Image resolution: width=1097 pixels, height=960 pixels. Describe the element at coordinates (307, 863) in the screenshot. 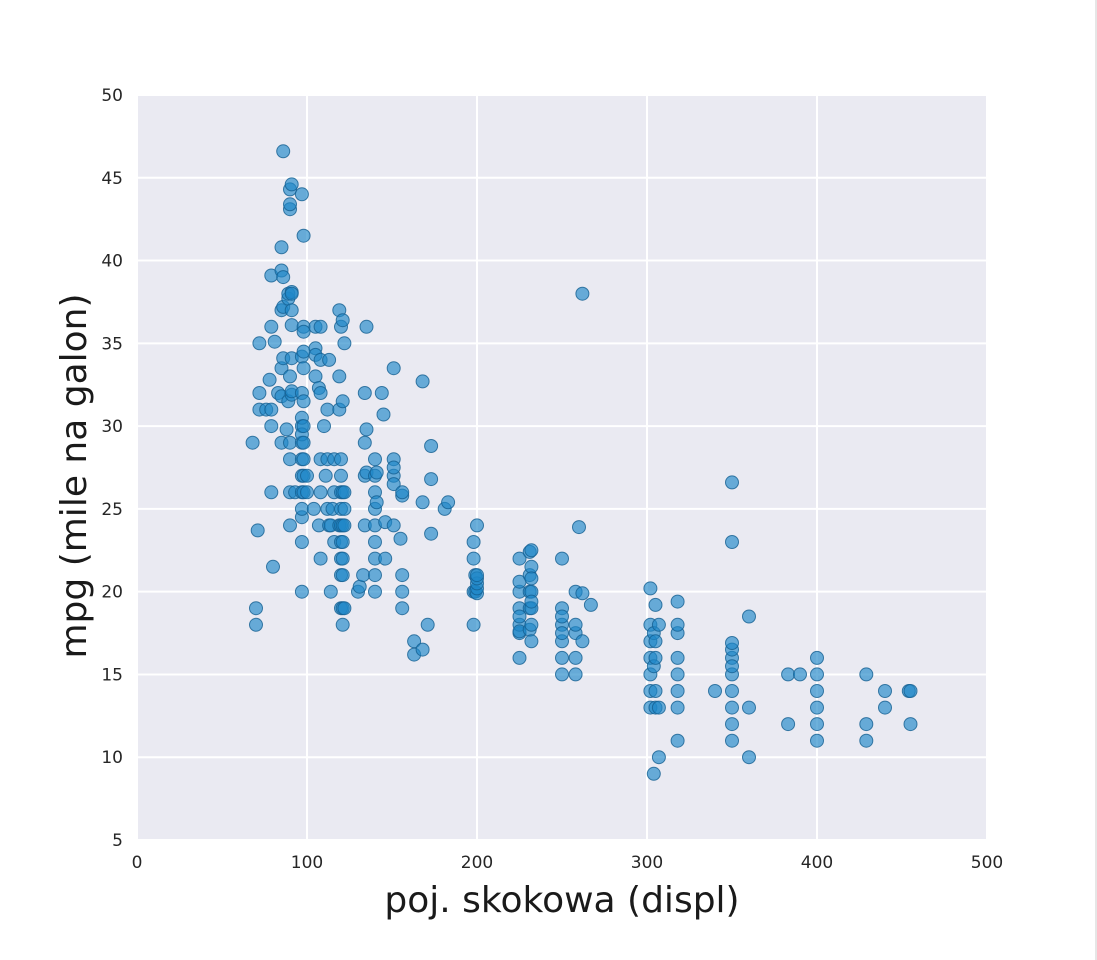

I see `x-tick-label: 100` at that location.